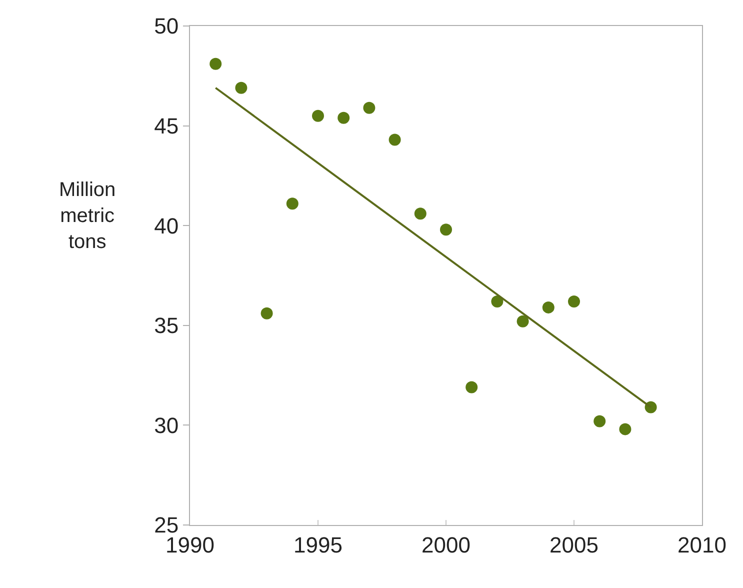 The height and width of the screenshot is (588, 743). I want to click on x-tick-label: 2010, so click(702, 545).